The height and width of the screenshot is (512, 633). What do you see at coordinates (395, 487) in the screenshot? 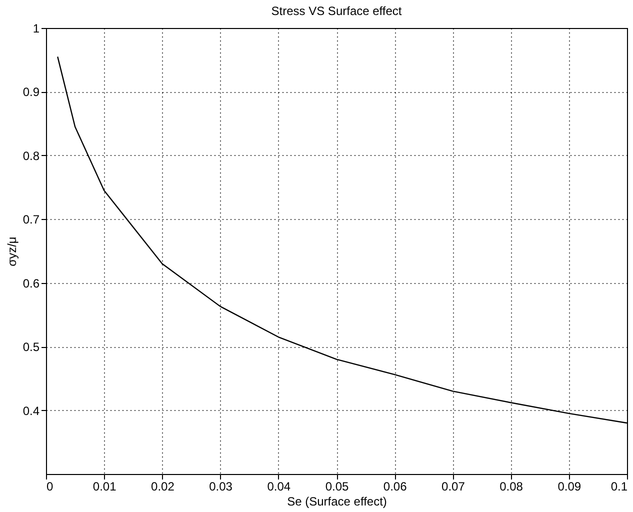
I see `x-tick-label: 0.06` at bounding box center [395, 487].